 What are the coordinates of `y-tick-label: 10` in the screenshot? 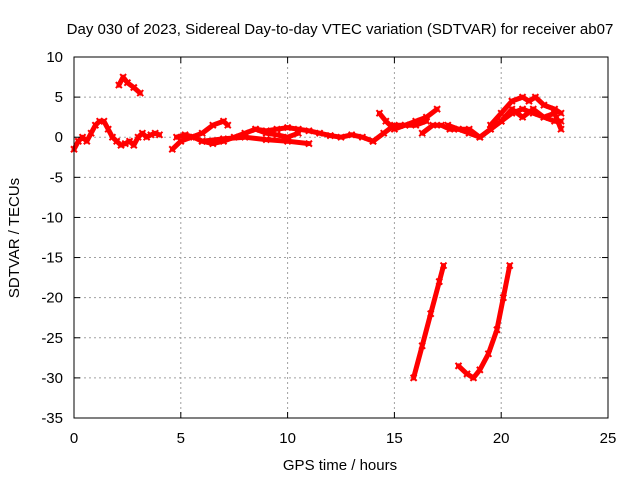 It's located at (54, 57).